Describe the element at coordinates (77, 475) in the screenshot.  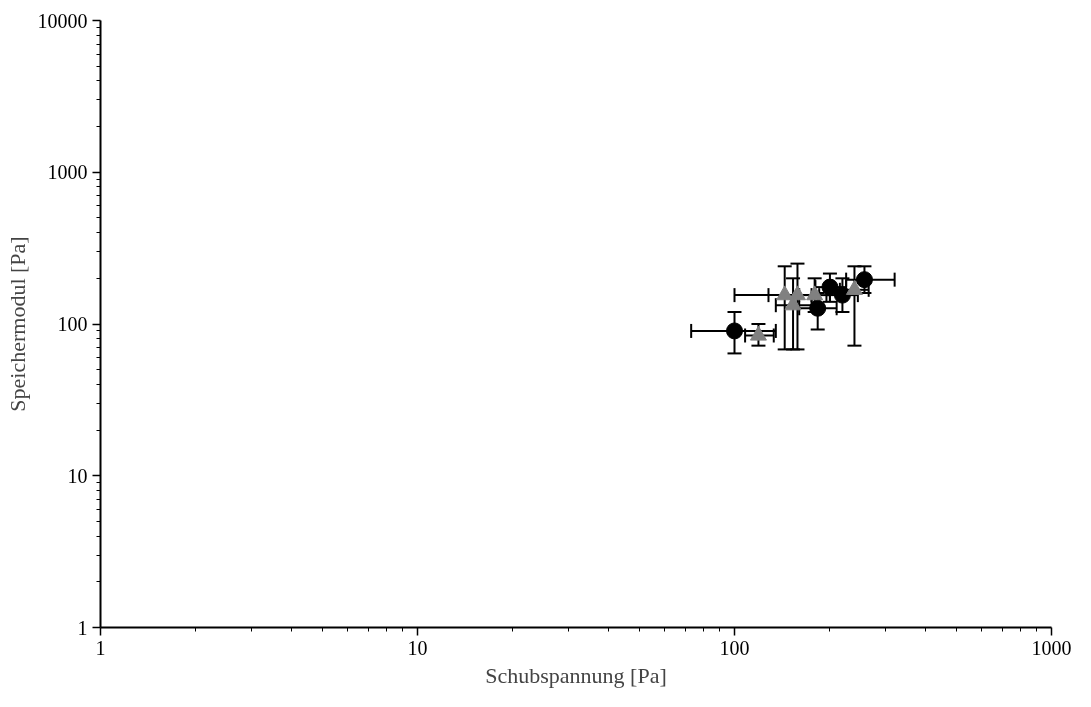
I see `y-tick-label: 10` at that location.